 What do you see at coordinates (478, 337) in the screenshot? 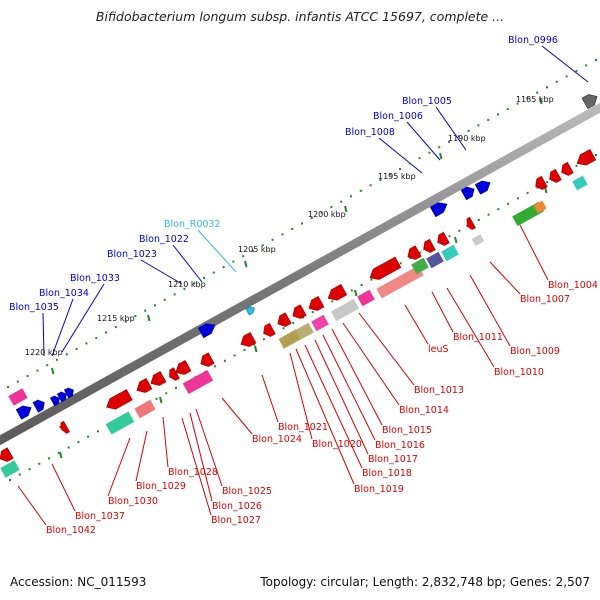
I see `reverse-gene-label: Blon_1011` at bounding box center [478, 337].